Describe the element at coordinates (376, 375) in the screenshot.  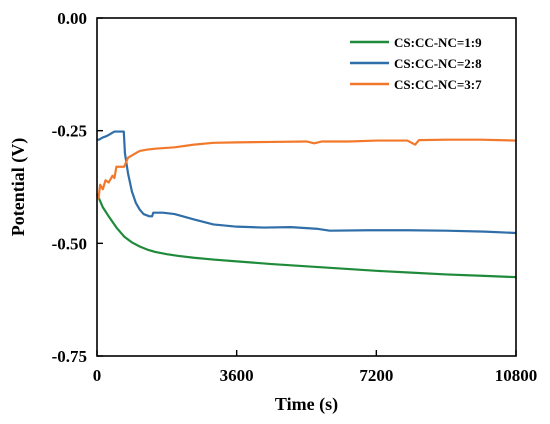
I see `x-tick-label: 7200` at that location.